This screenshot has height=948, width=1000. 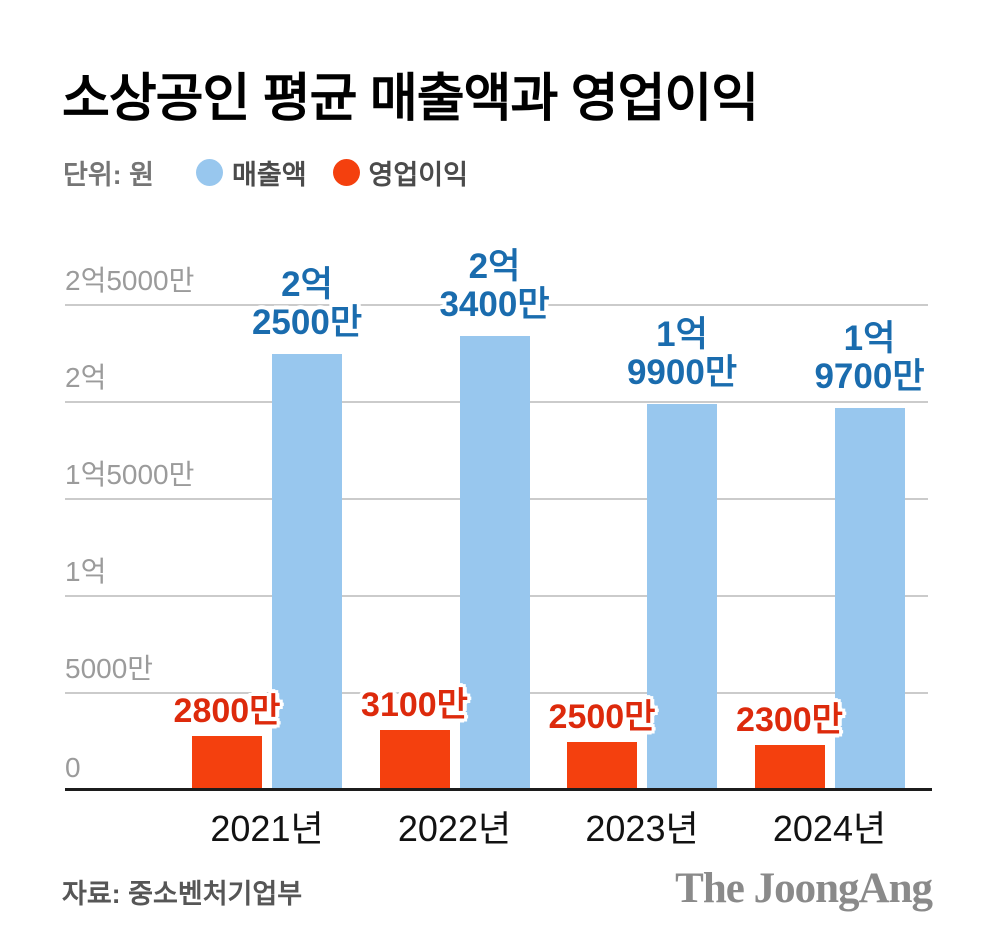 I want to click on profit-bar-value-label: 2300만, so click(x=789, y=720).